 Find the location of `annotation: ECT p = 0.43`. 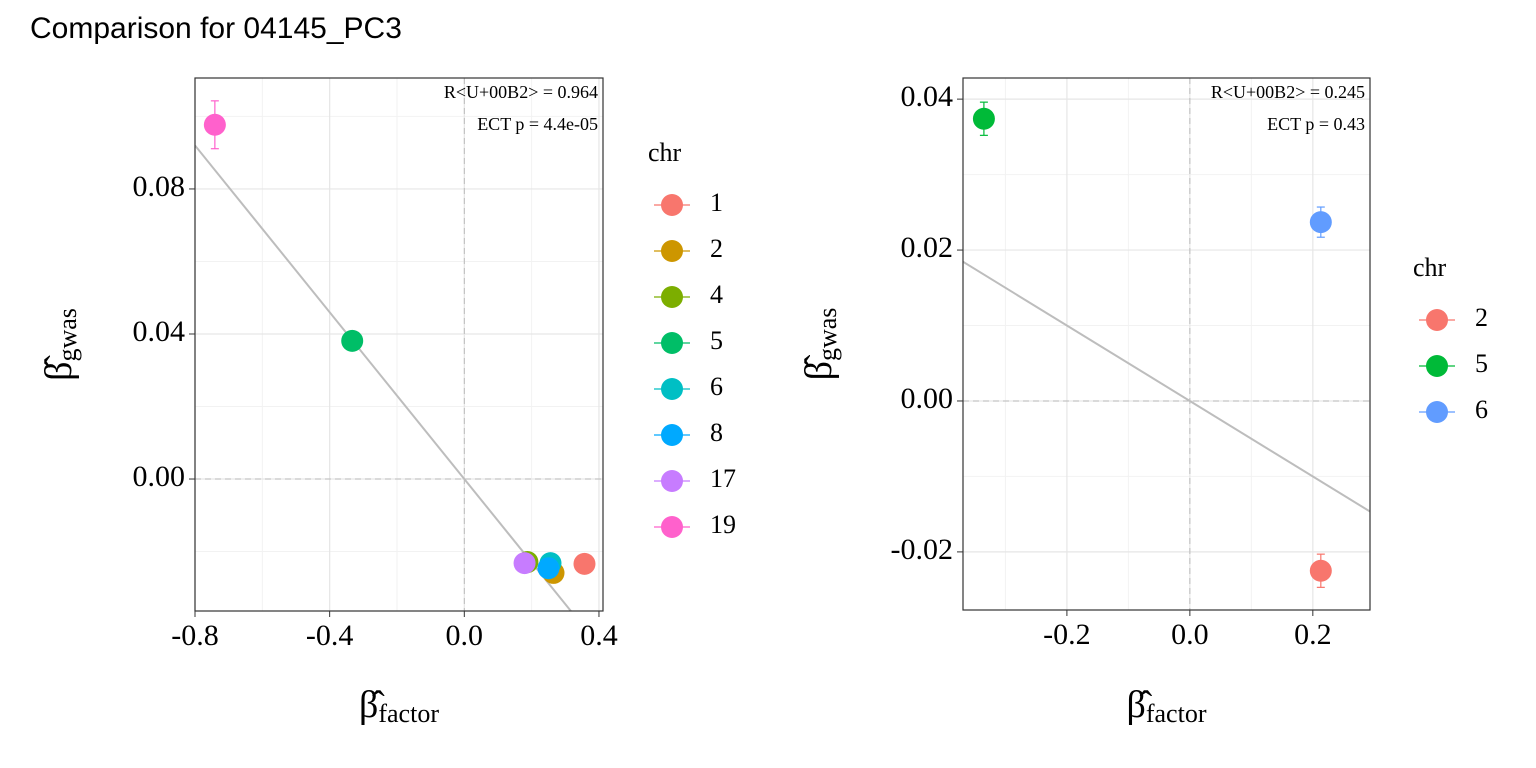

annotation: ECT p = 0.43 is located at coordinates (1316, 124).